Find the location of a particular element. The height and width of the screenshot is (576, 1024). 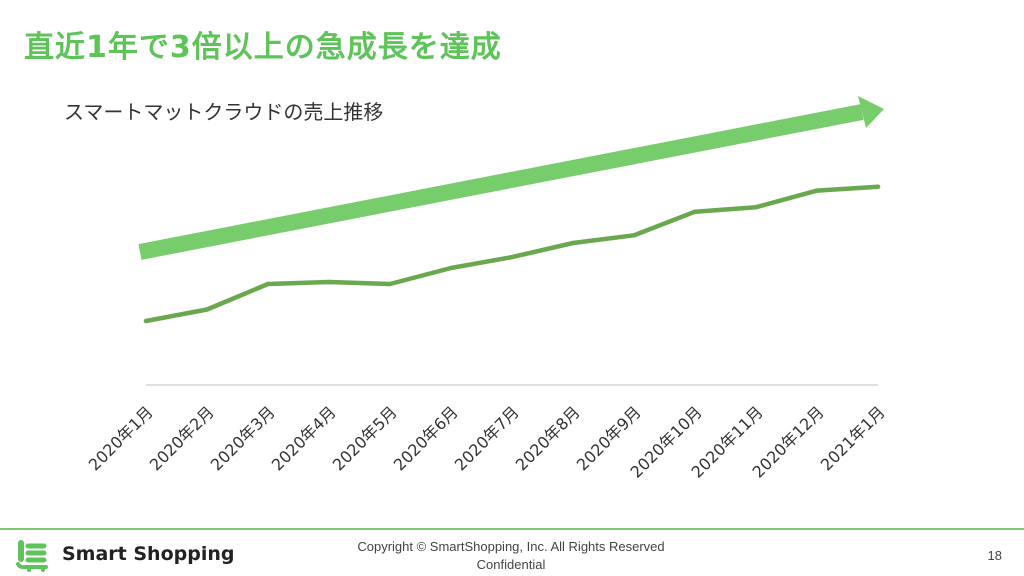

confidential-label: Confidential is located at coordinates (511, 564).